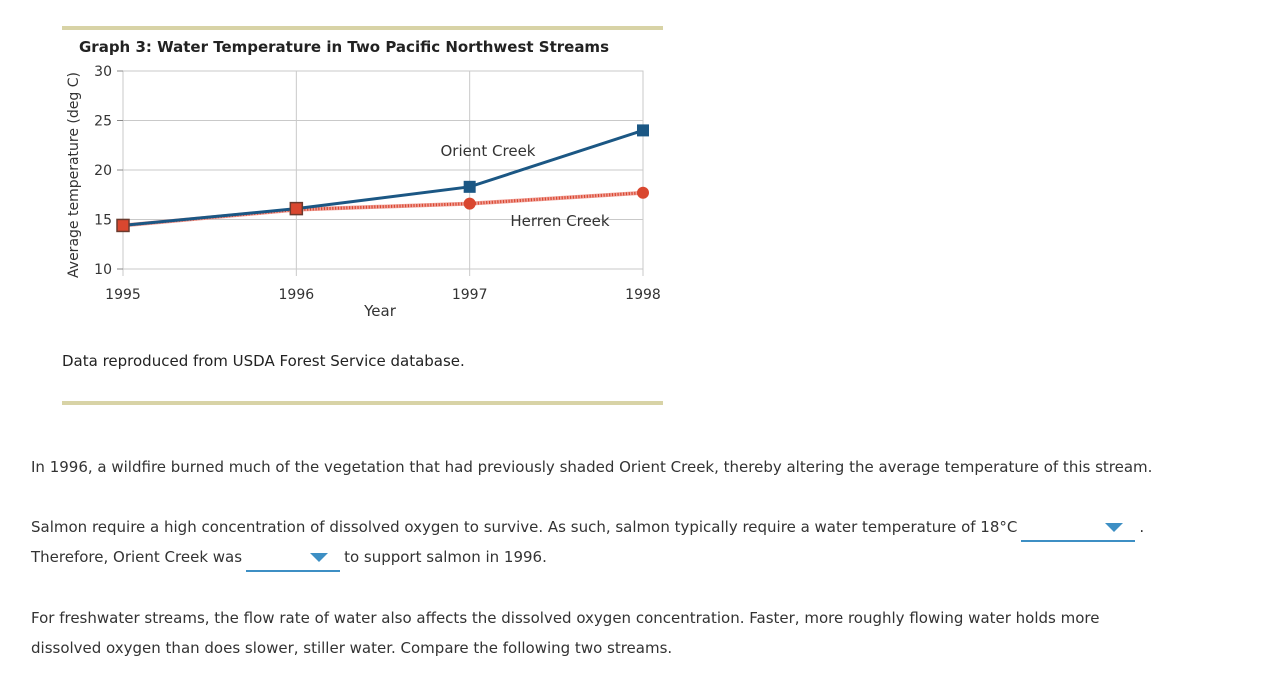  I want to click on temperature-dropdown, so click(1078, 529).